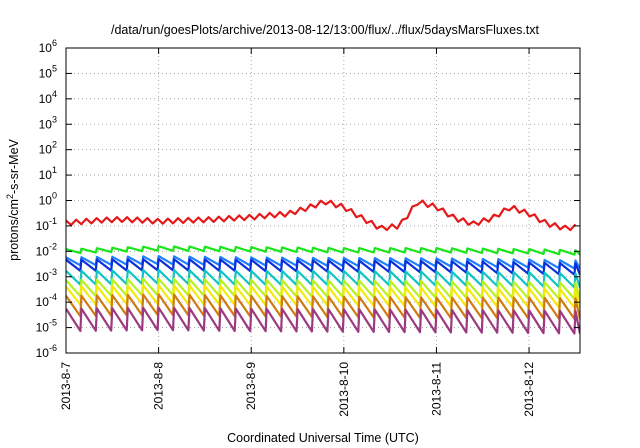 This screenshot has height=448, width=640. Describe the element at coordinates (48, 71) in the screenshot. I see `y-tick-label: 10⁵` at that location.